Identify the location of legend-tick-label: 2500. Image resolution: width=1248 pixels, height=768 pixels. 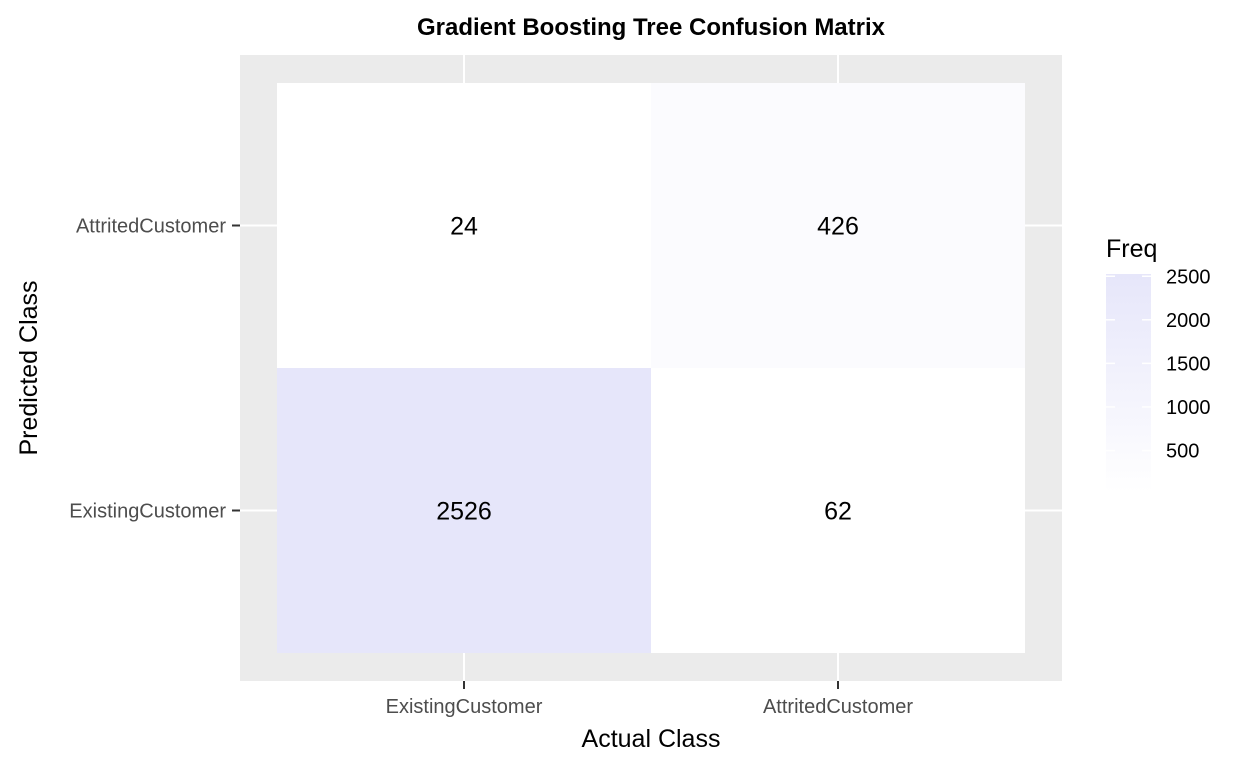
(1188, 277).